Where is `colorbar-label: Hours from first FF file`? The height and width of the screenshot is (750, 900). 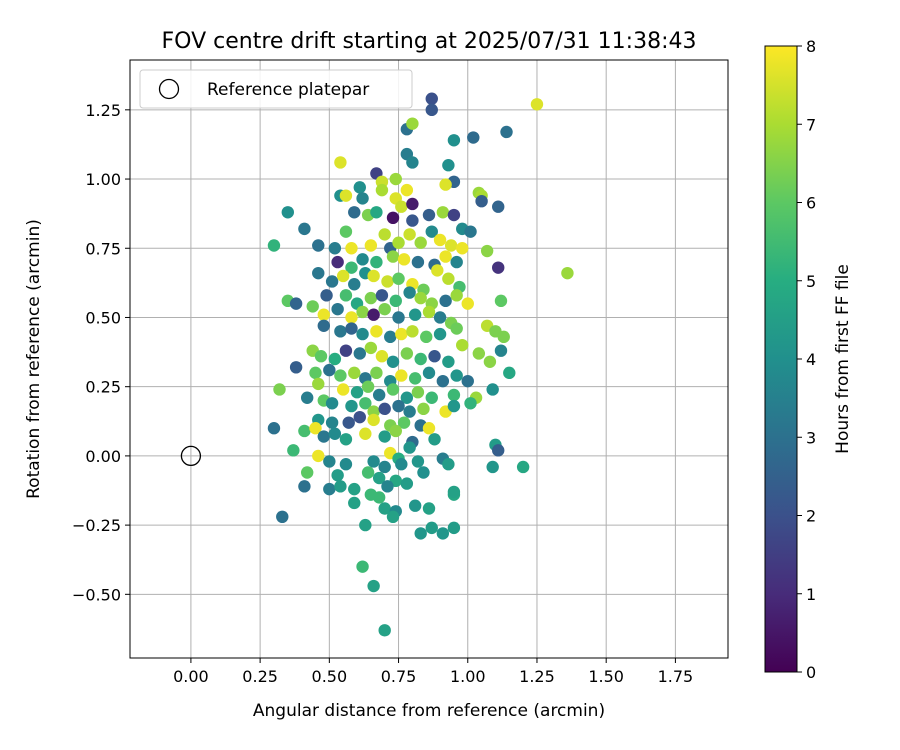 colorbar-label: Hours from first FF file is located at coordinates (843, 359).